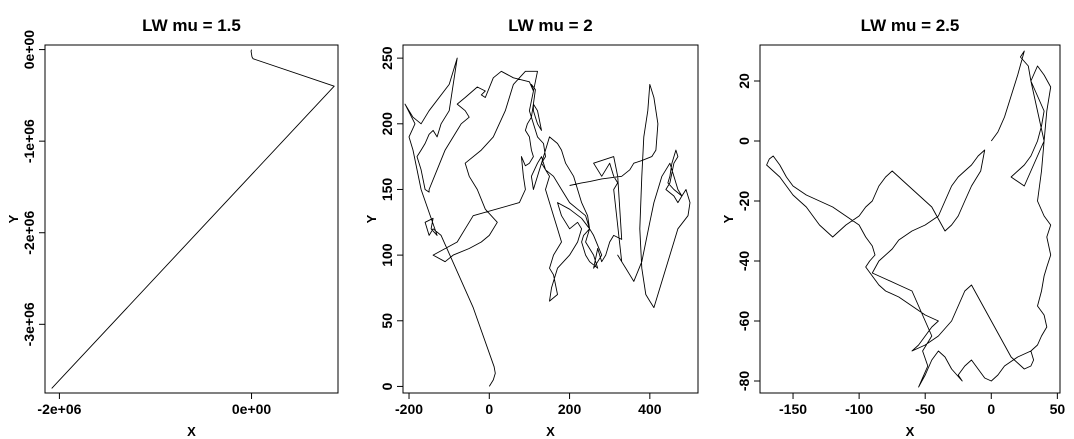  What do you see at coordinates (29, 141) in the screenshot?
I see `y-tick-label: -1e+06` at bounding box center [29, 141].